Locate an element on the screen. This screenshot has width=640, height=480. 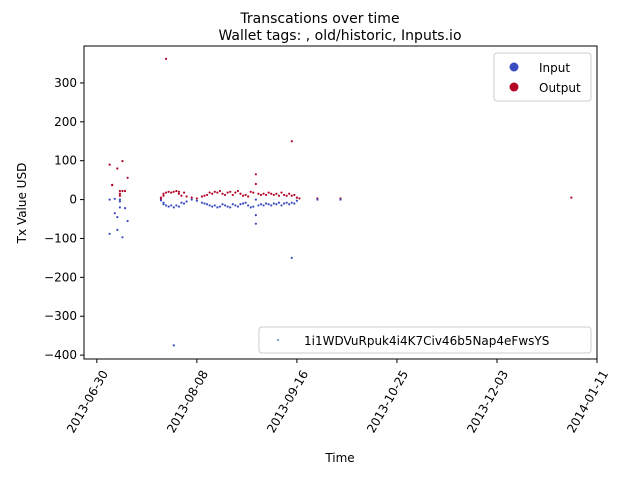
legend-top-box is located at coordinates (542, 77).